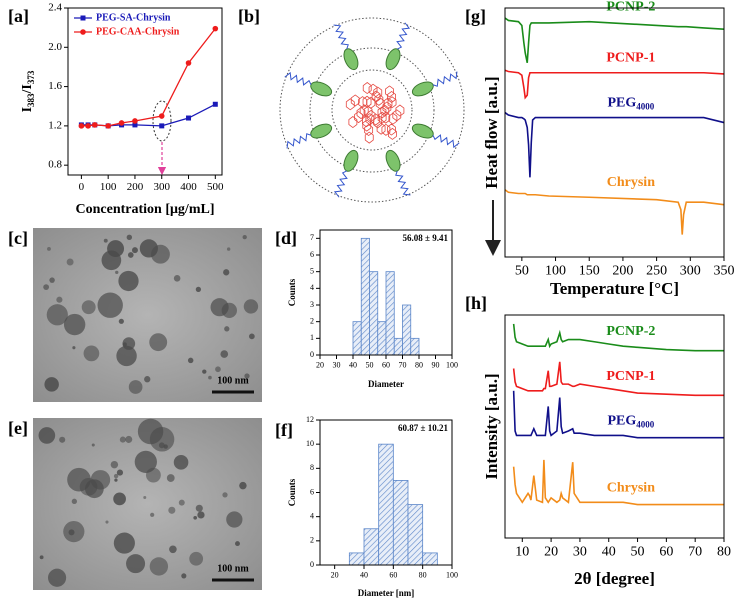 The width and height of the screenshot is (740, 601). What do you see at coordinates (580, 552) in the screenshot?
I see `x-tick-label: 30` at bounding box center [580, 552].